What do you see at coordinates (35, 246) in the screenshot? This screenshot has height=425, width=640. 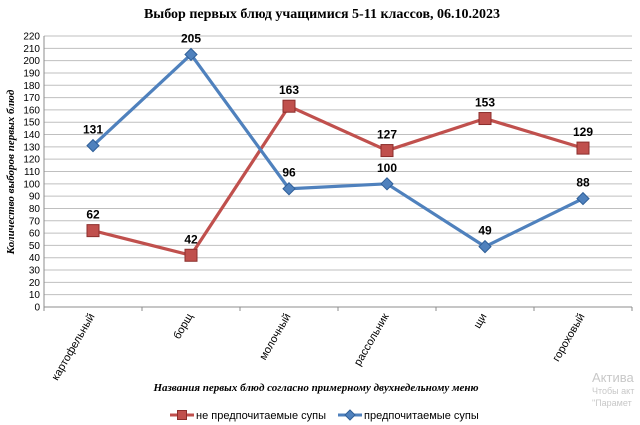 I see `y-tick-label: 50` at bounding box center [35, 246].